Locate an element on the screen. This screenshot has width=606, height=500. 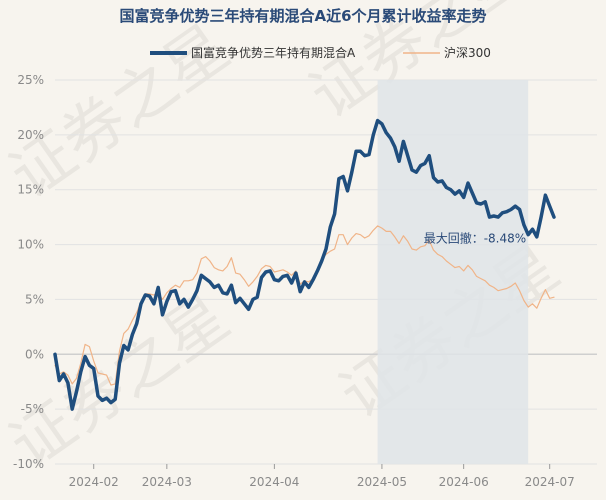
y-tick-label: 15% is located at coordinates (30, 190).